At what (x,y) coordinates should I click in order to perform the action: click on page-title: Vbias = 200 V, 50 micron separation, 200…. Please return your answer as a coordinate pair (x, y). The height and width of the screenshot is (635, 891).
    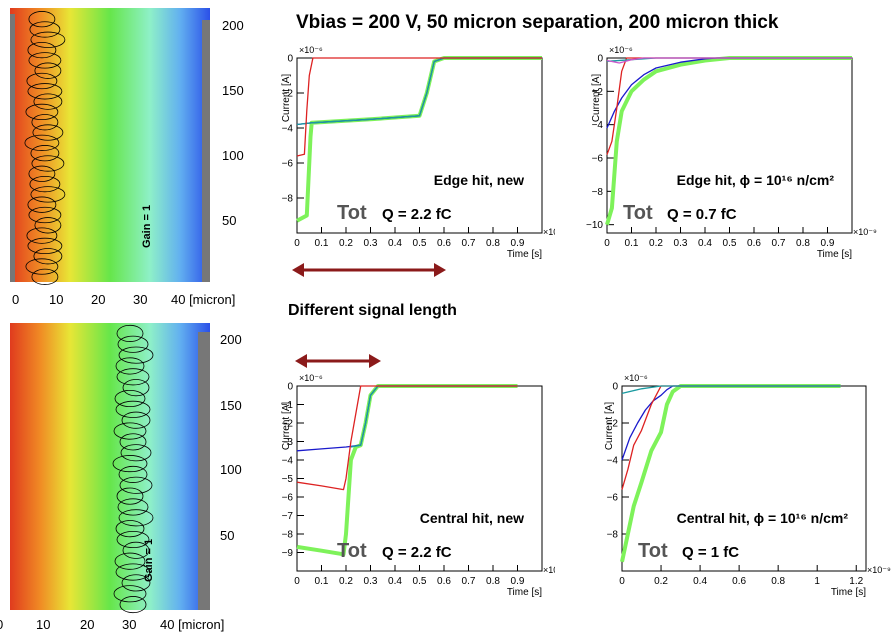
    Looking at the image, I should click on (537, 23).